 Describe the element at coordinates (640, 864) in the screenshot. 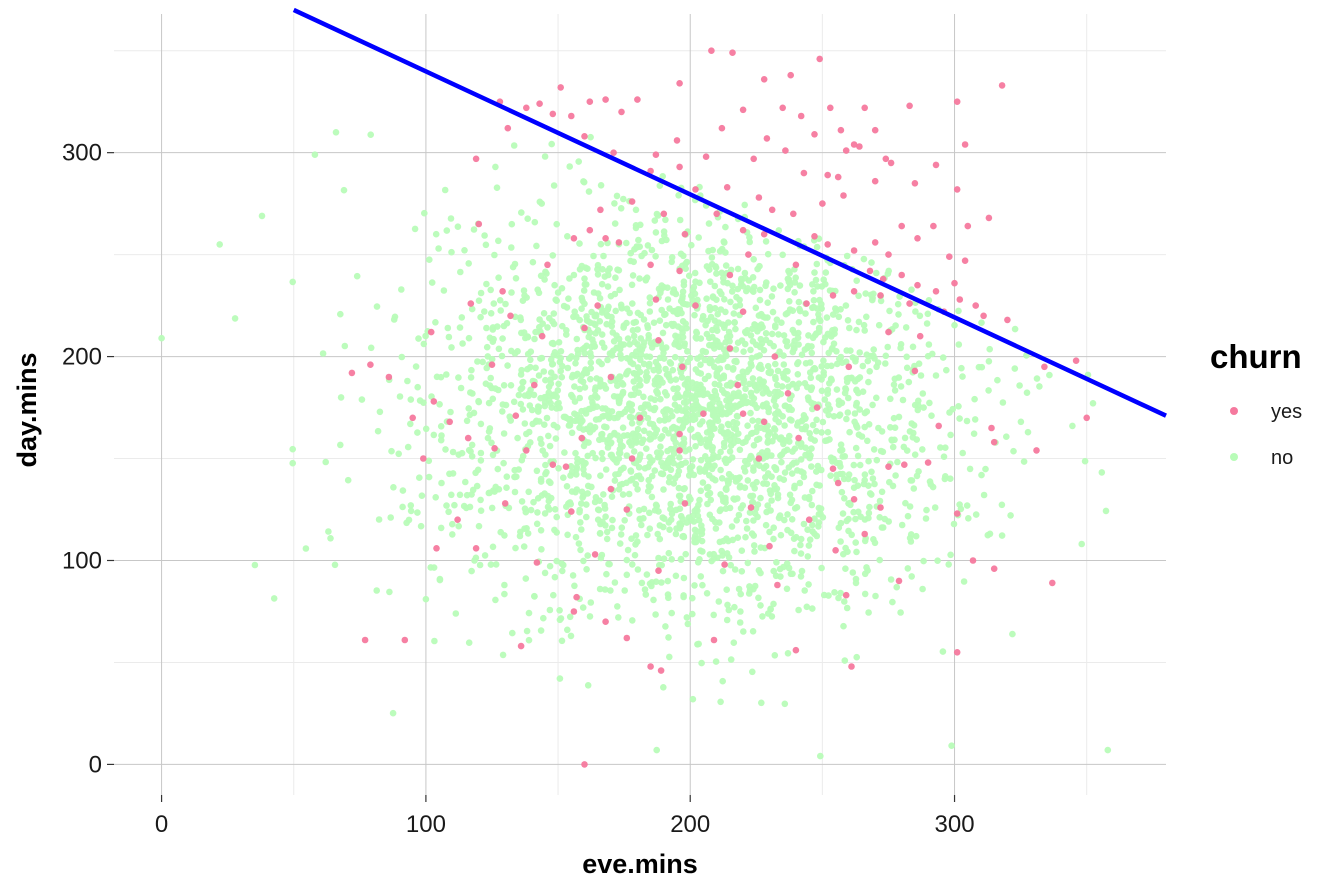

I see `x-axis-title: eve.mins` at that location.